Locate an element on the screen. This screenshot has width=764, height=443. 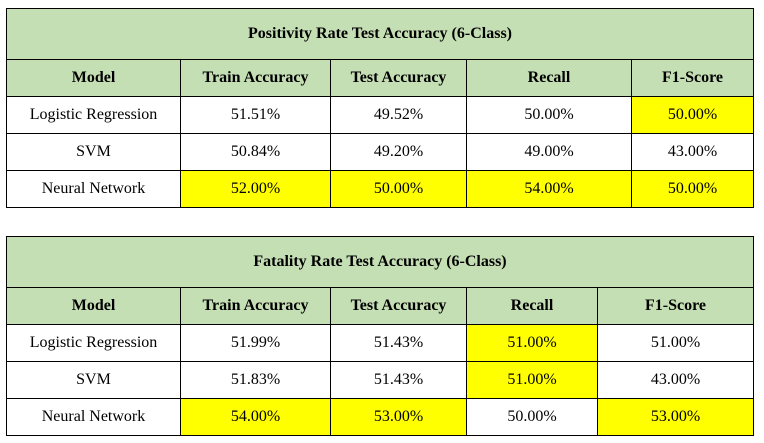
train-accuracy-cell: 51.83% is located at coordinates (255, 380).